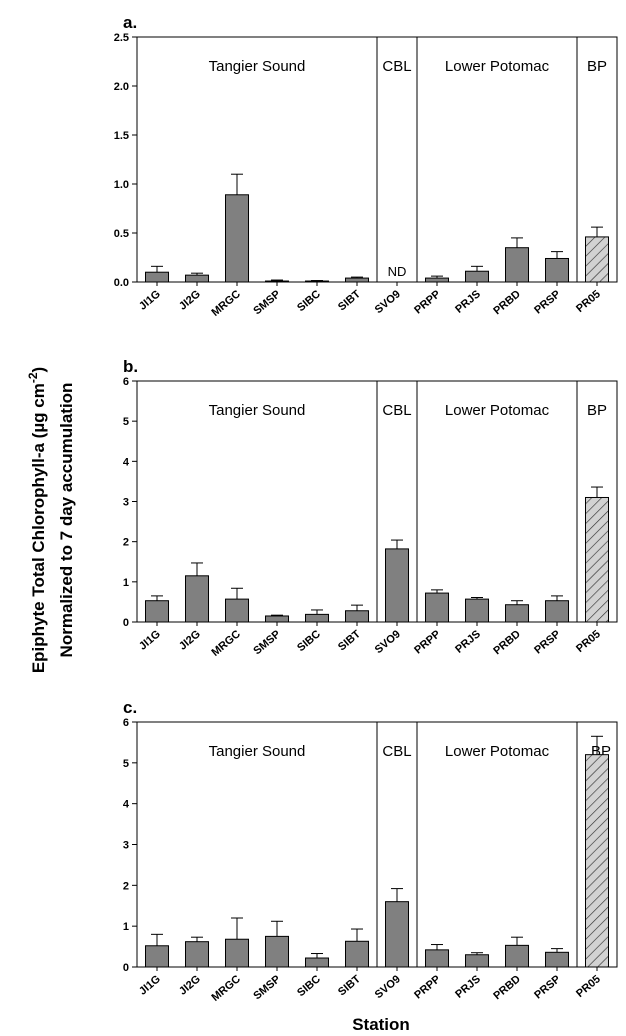 The width and height of the screenshot is (626, 1036). Describe the element at coordinates (190, 640) in the screenshot. I see `x-tick-label: JI2G` at that location.